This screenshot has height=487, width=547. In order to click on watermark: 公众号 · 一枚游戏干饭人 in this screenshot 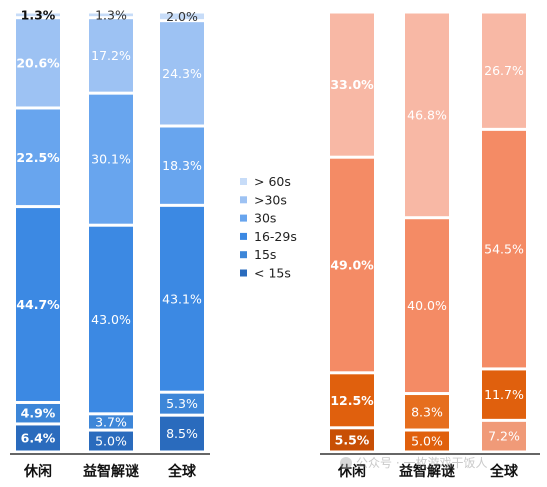, I will do `click(413, 462)`.